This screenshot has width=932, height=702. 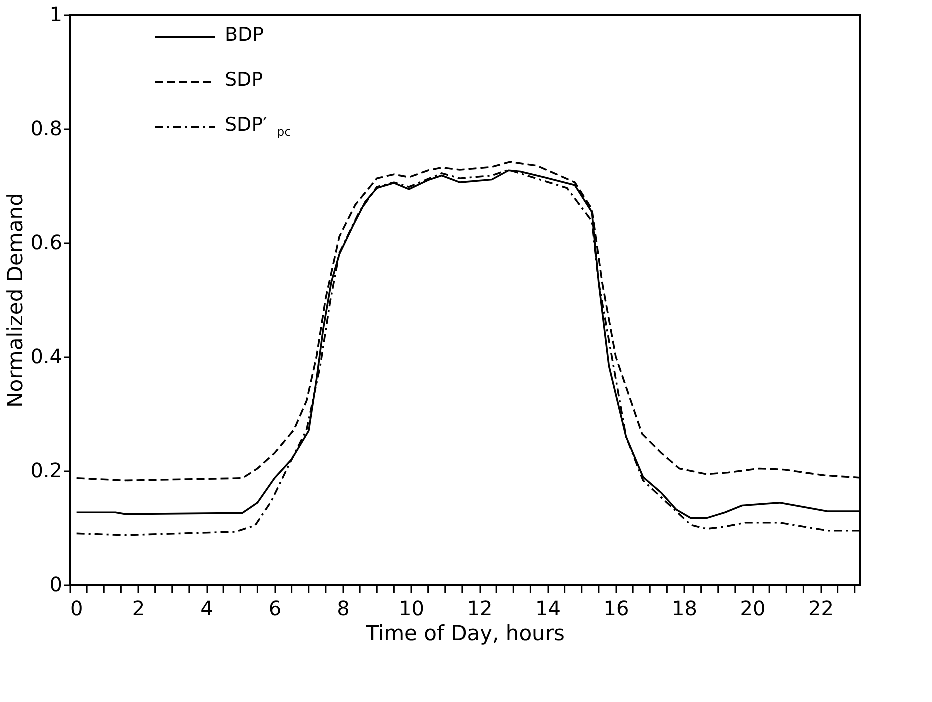 What do you see at coordinates (244, 35) in the screenshot?
I see `legend-label: BDP` at bounding box center [244, 35].